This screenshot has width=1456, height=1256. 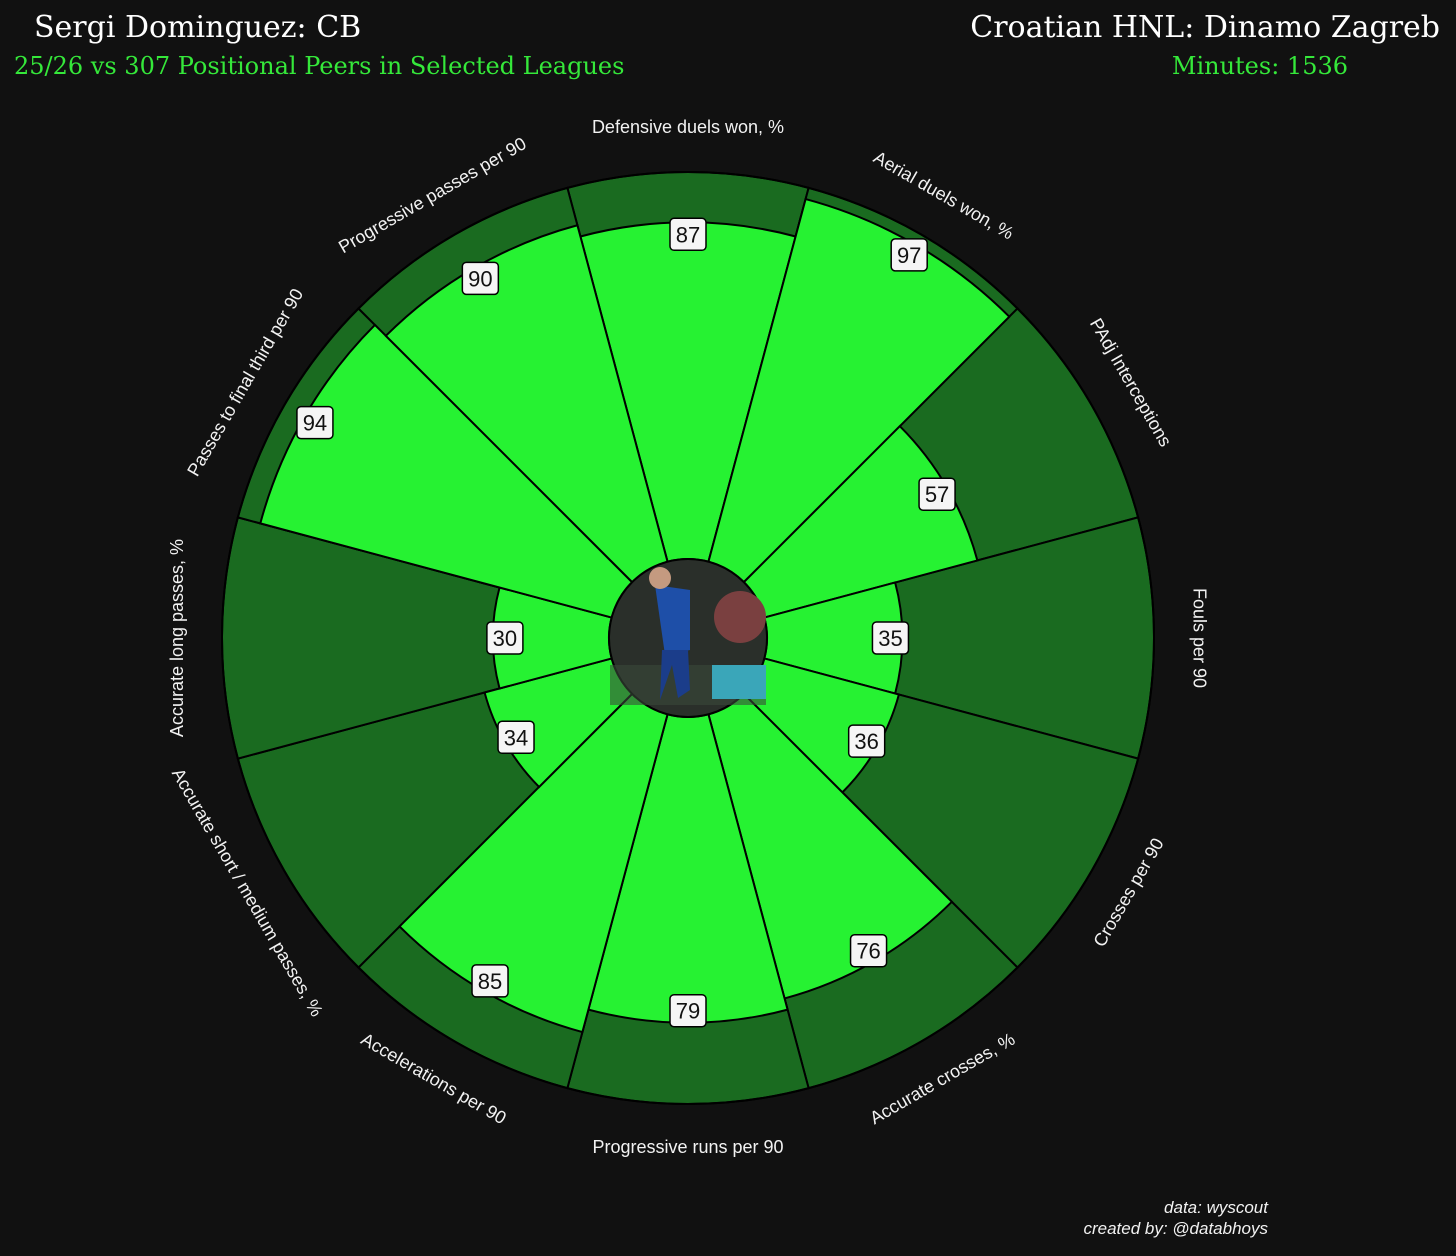 I want to click on value-label-accurate-long-passes: 30, so click(x=505, y=638).